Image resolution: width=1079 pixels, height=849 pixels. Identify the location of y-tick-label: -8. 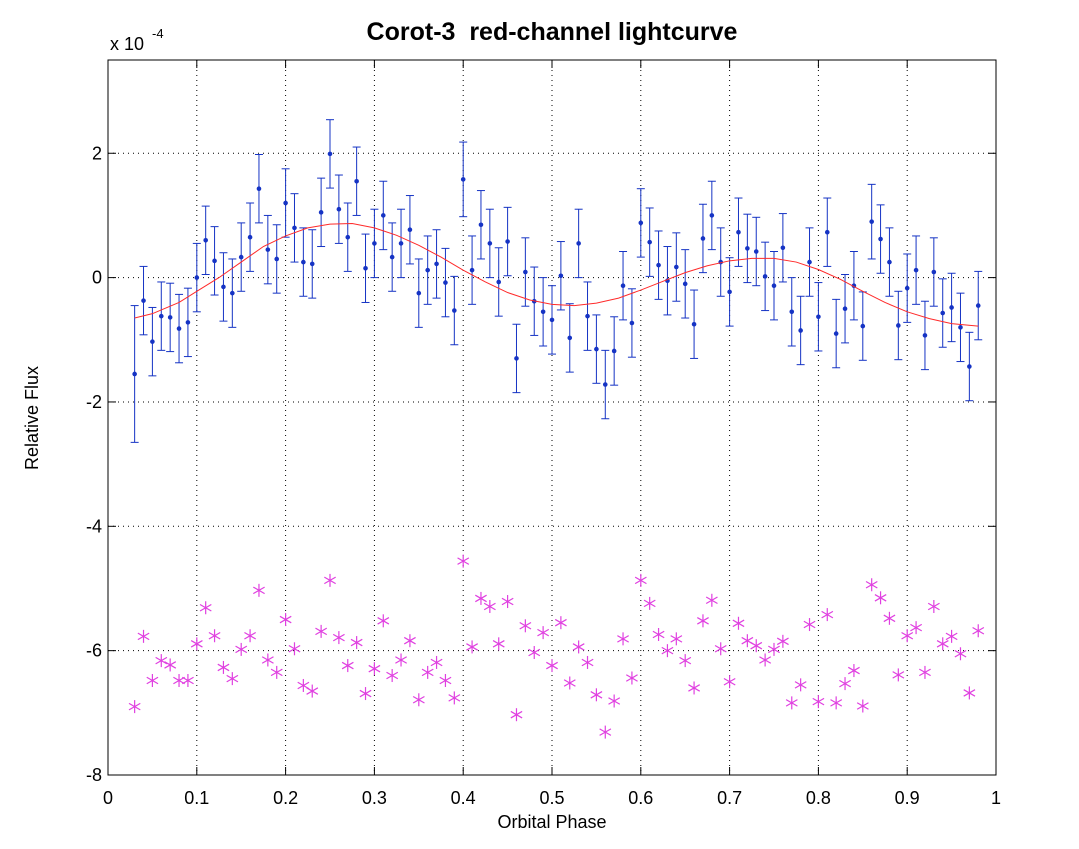
(94, 775).